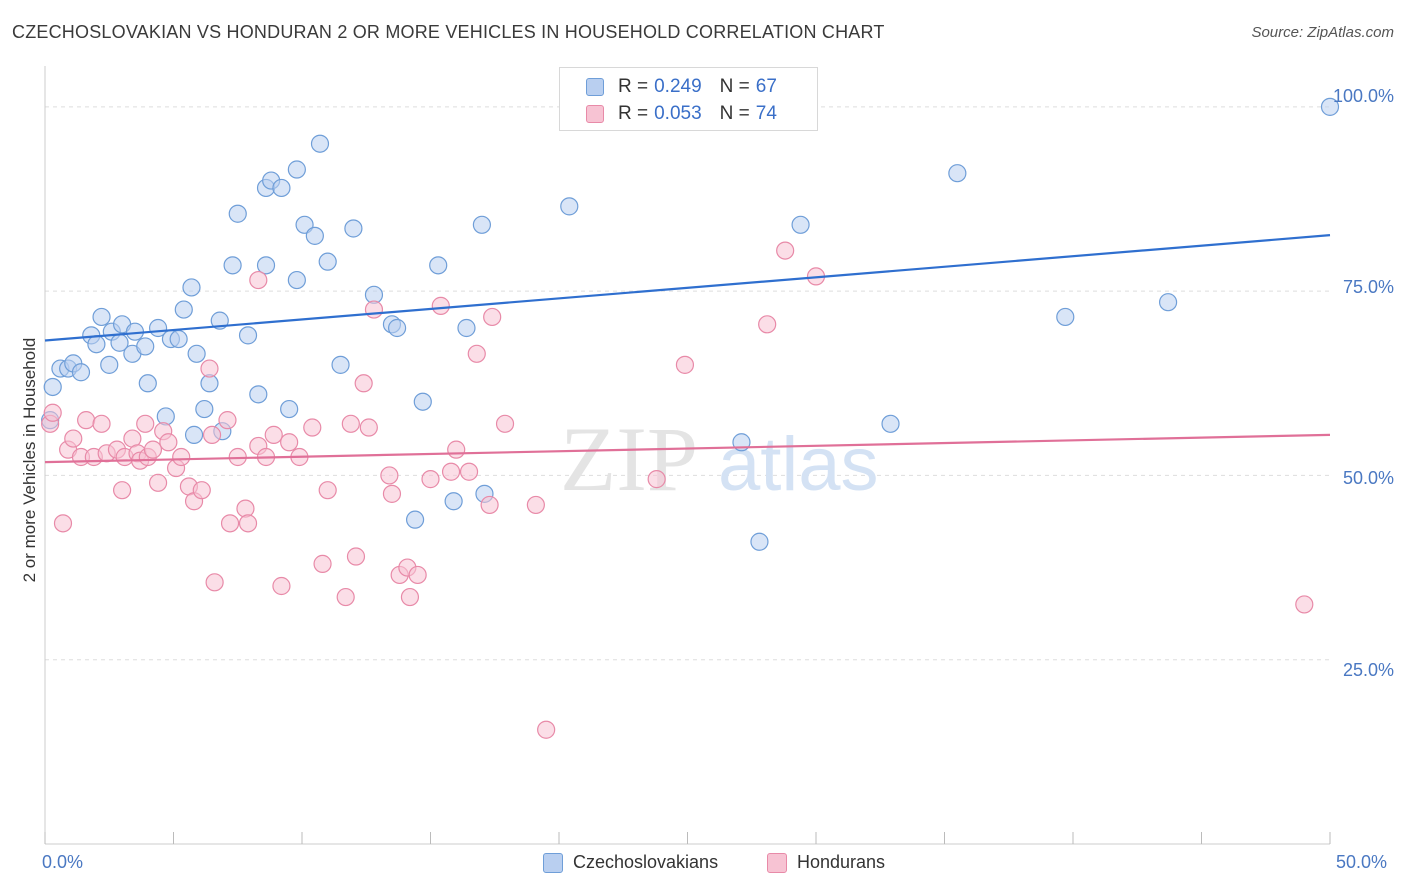 This screenshot has height=892, width=1406. What do you see at coordinates (1362, 862) in the screenshot?
I see `x-tick-label: 50.0%` at bounding box center [1362, 862].